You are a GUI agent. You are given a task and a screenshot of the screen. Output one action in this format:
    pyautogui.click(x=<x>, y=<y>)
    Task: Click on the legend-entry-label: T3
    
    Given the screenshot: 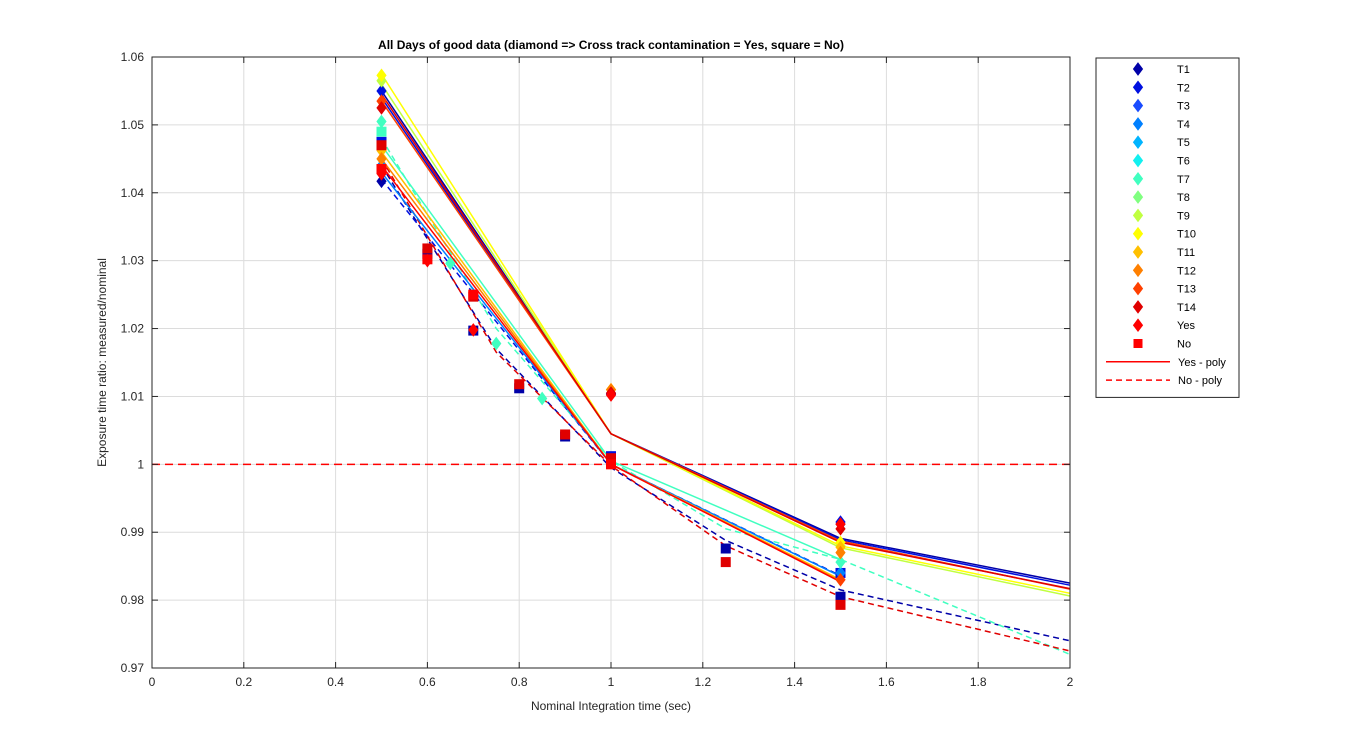 What is the action you would take?
    pyautogui.click(x=1183, y=107)
    